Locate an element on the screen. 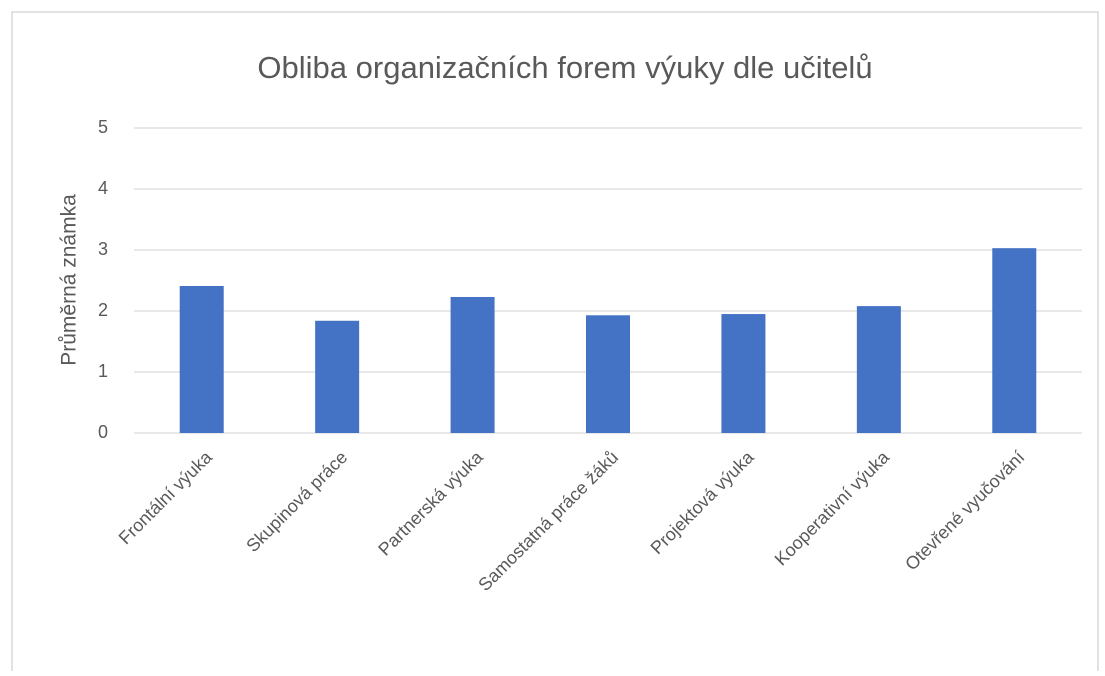 The width and height of the screenshot is (1105, 676). y-tick-label: 2 is located at coordinates (103, 310).